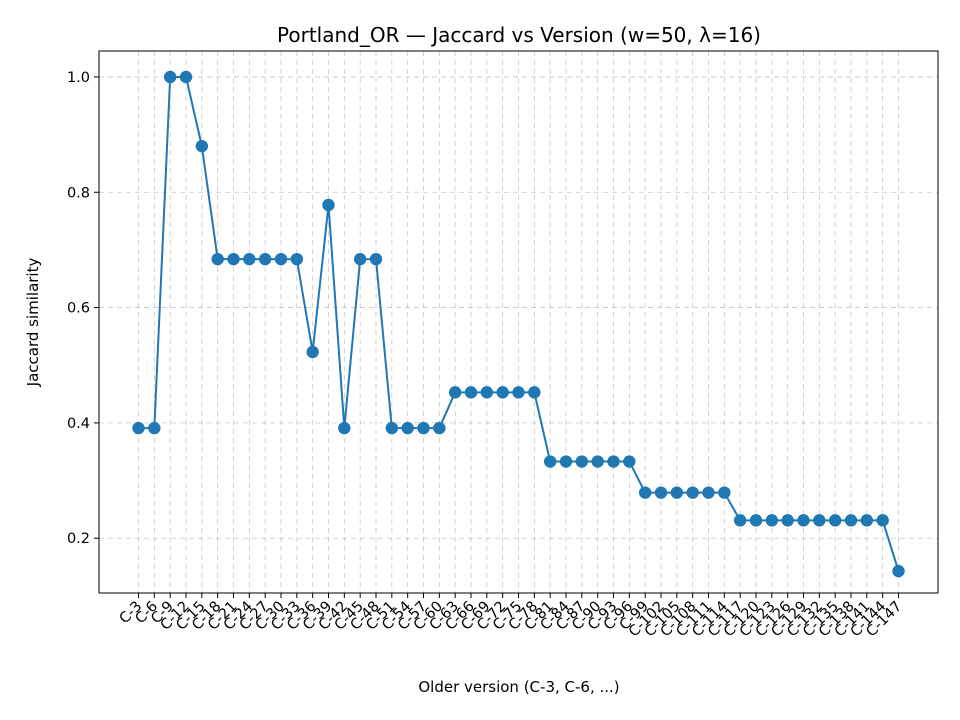  I want to click on x-axis-label: Older version (C-3, C-6, ...), so click(518, 687).